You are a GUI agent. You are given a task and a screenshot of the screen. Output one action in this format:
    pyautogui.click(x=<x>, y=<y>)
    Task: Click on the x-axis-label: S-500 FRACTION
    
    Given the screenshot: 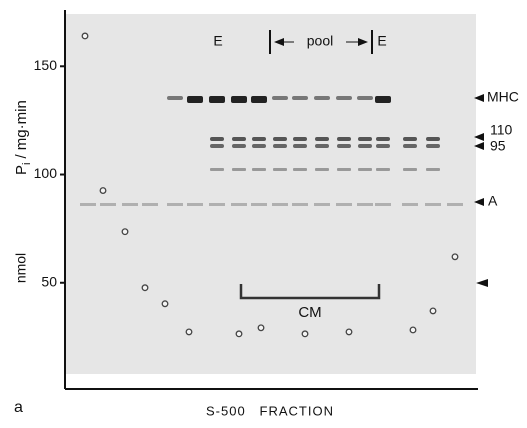 What is the action you would take?
    pyautogui.click(x=270, y=410)
    